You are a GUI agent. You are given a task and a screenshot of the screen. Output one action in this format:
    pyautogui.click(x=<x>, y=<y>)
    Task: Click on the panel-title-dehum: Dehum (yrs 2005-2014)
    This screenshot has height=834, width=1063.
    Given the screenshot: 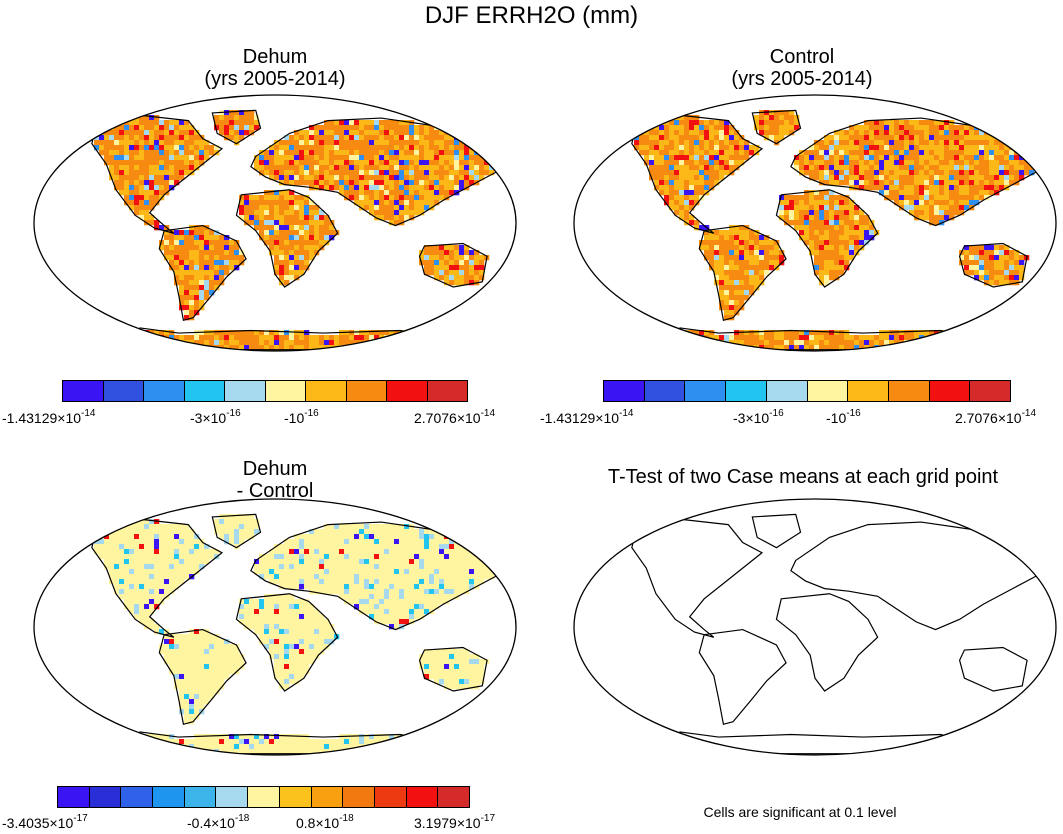 What is the action you would take?
    pyautogui.click(x=275, y=68)
    